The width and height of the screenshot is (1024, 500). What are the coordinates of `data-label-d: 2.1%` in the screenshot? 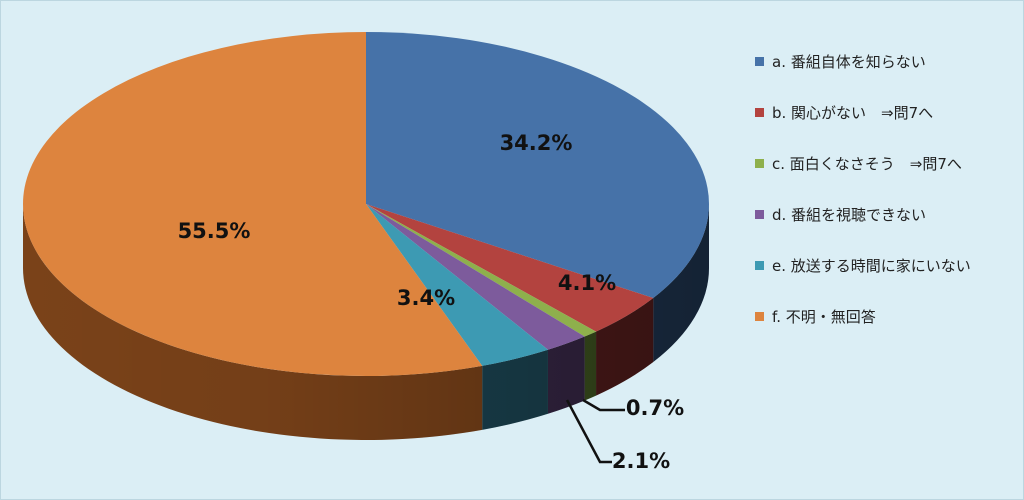 It's located at (641, 461).